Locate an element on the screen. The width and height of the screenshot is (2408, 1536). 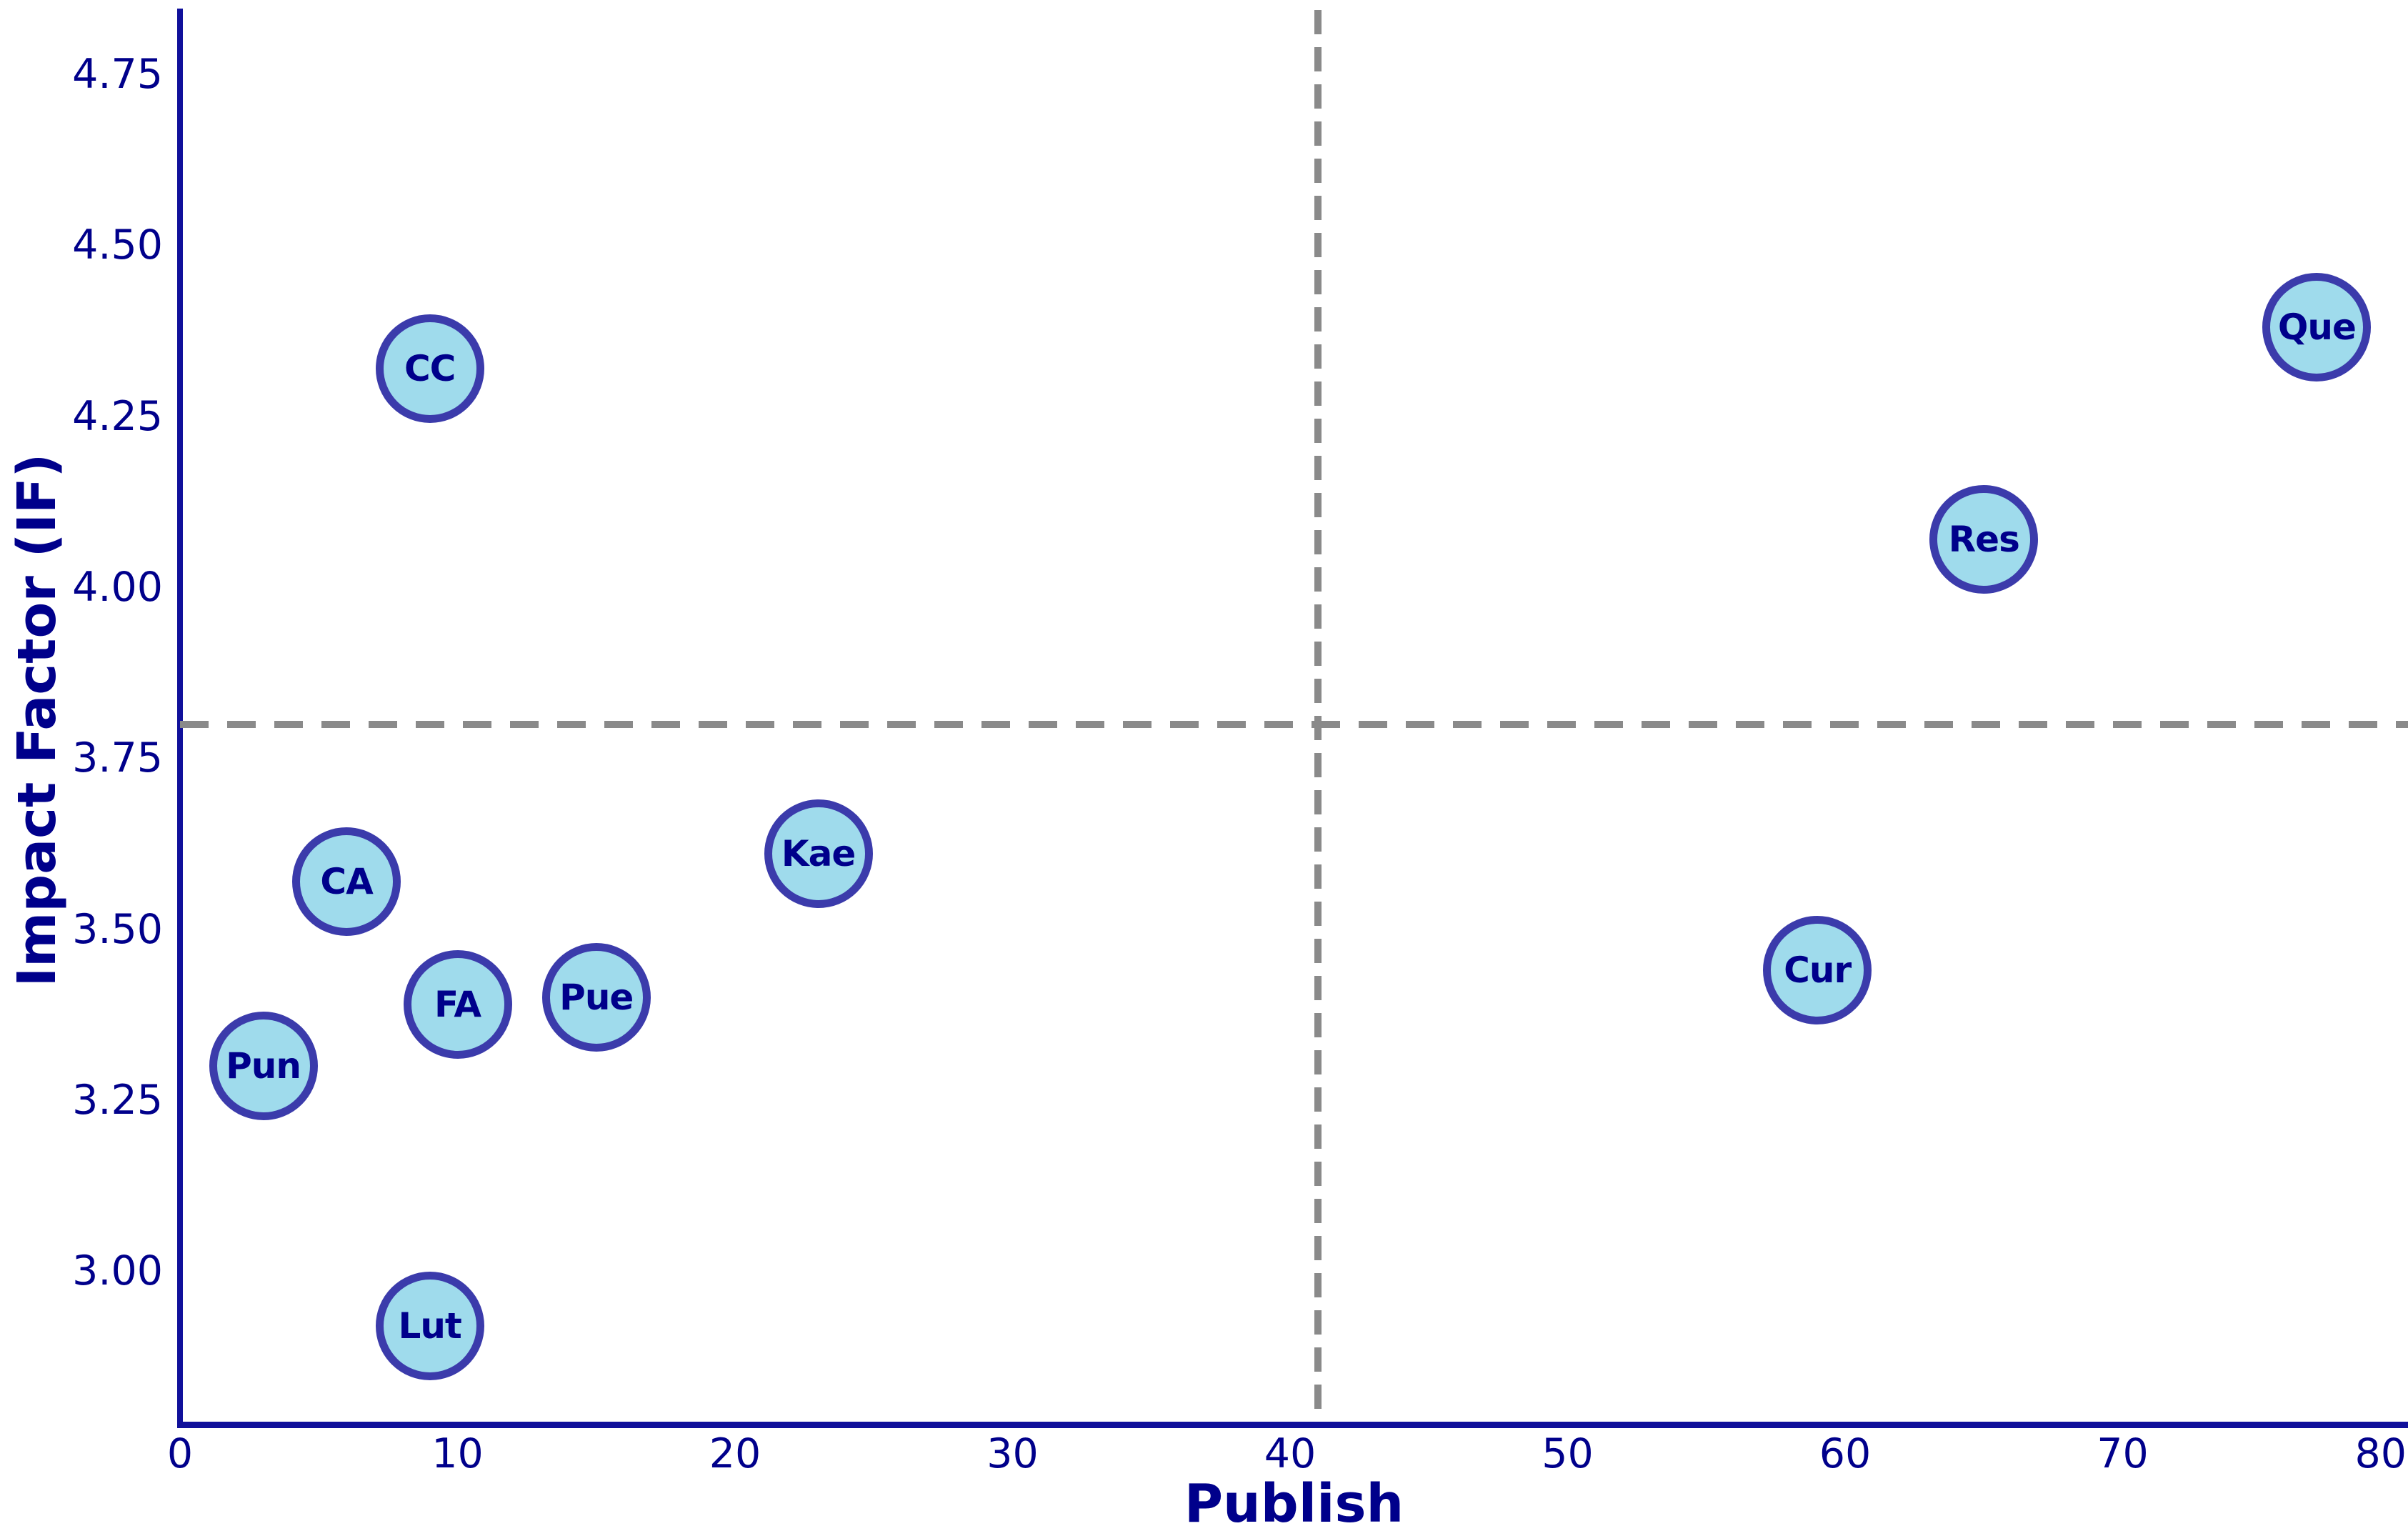
data-point-bubble: Lut is located at coordinates (429, 1325).